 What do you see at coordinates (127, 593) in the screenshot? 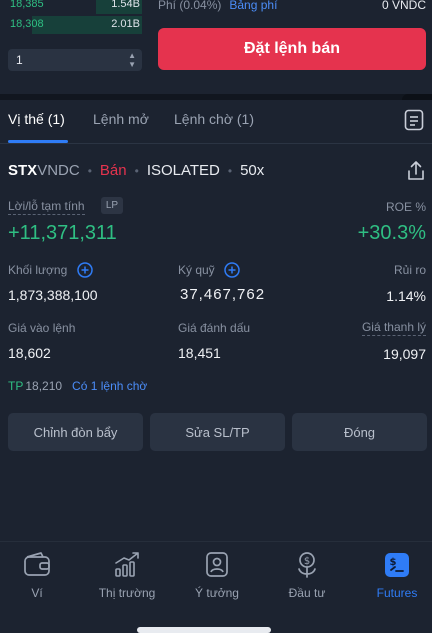
I see `nav-label: Thị trường` at bounding box center [127, 593].